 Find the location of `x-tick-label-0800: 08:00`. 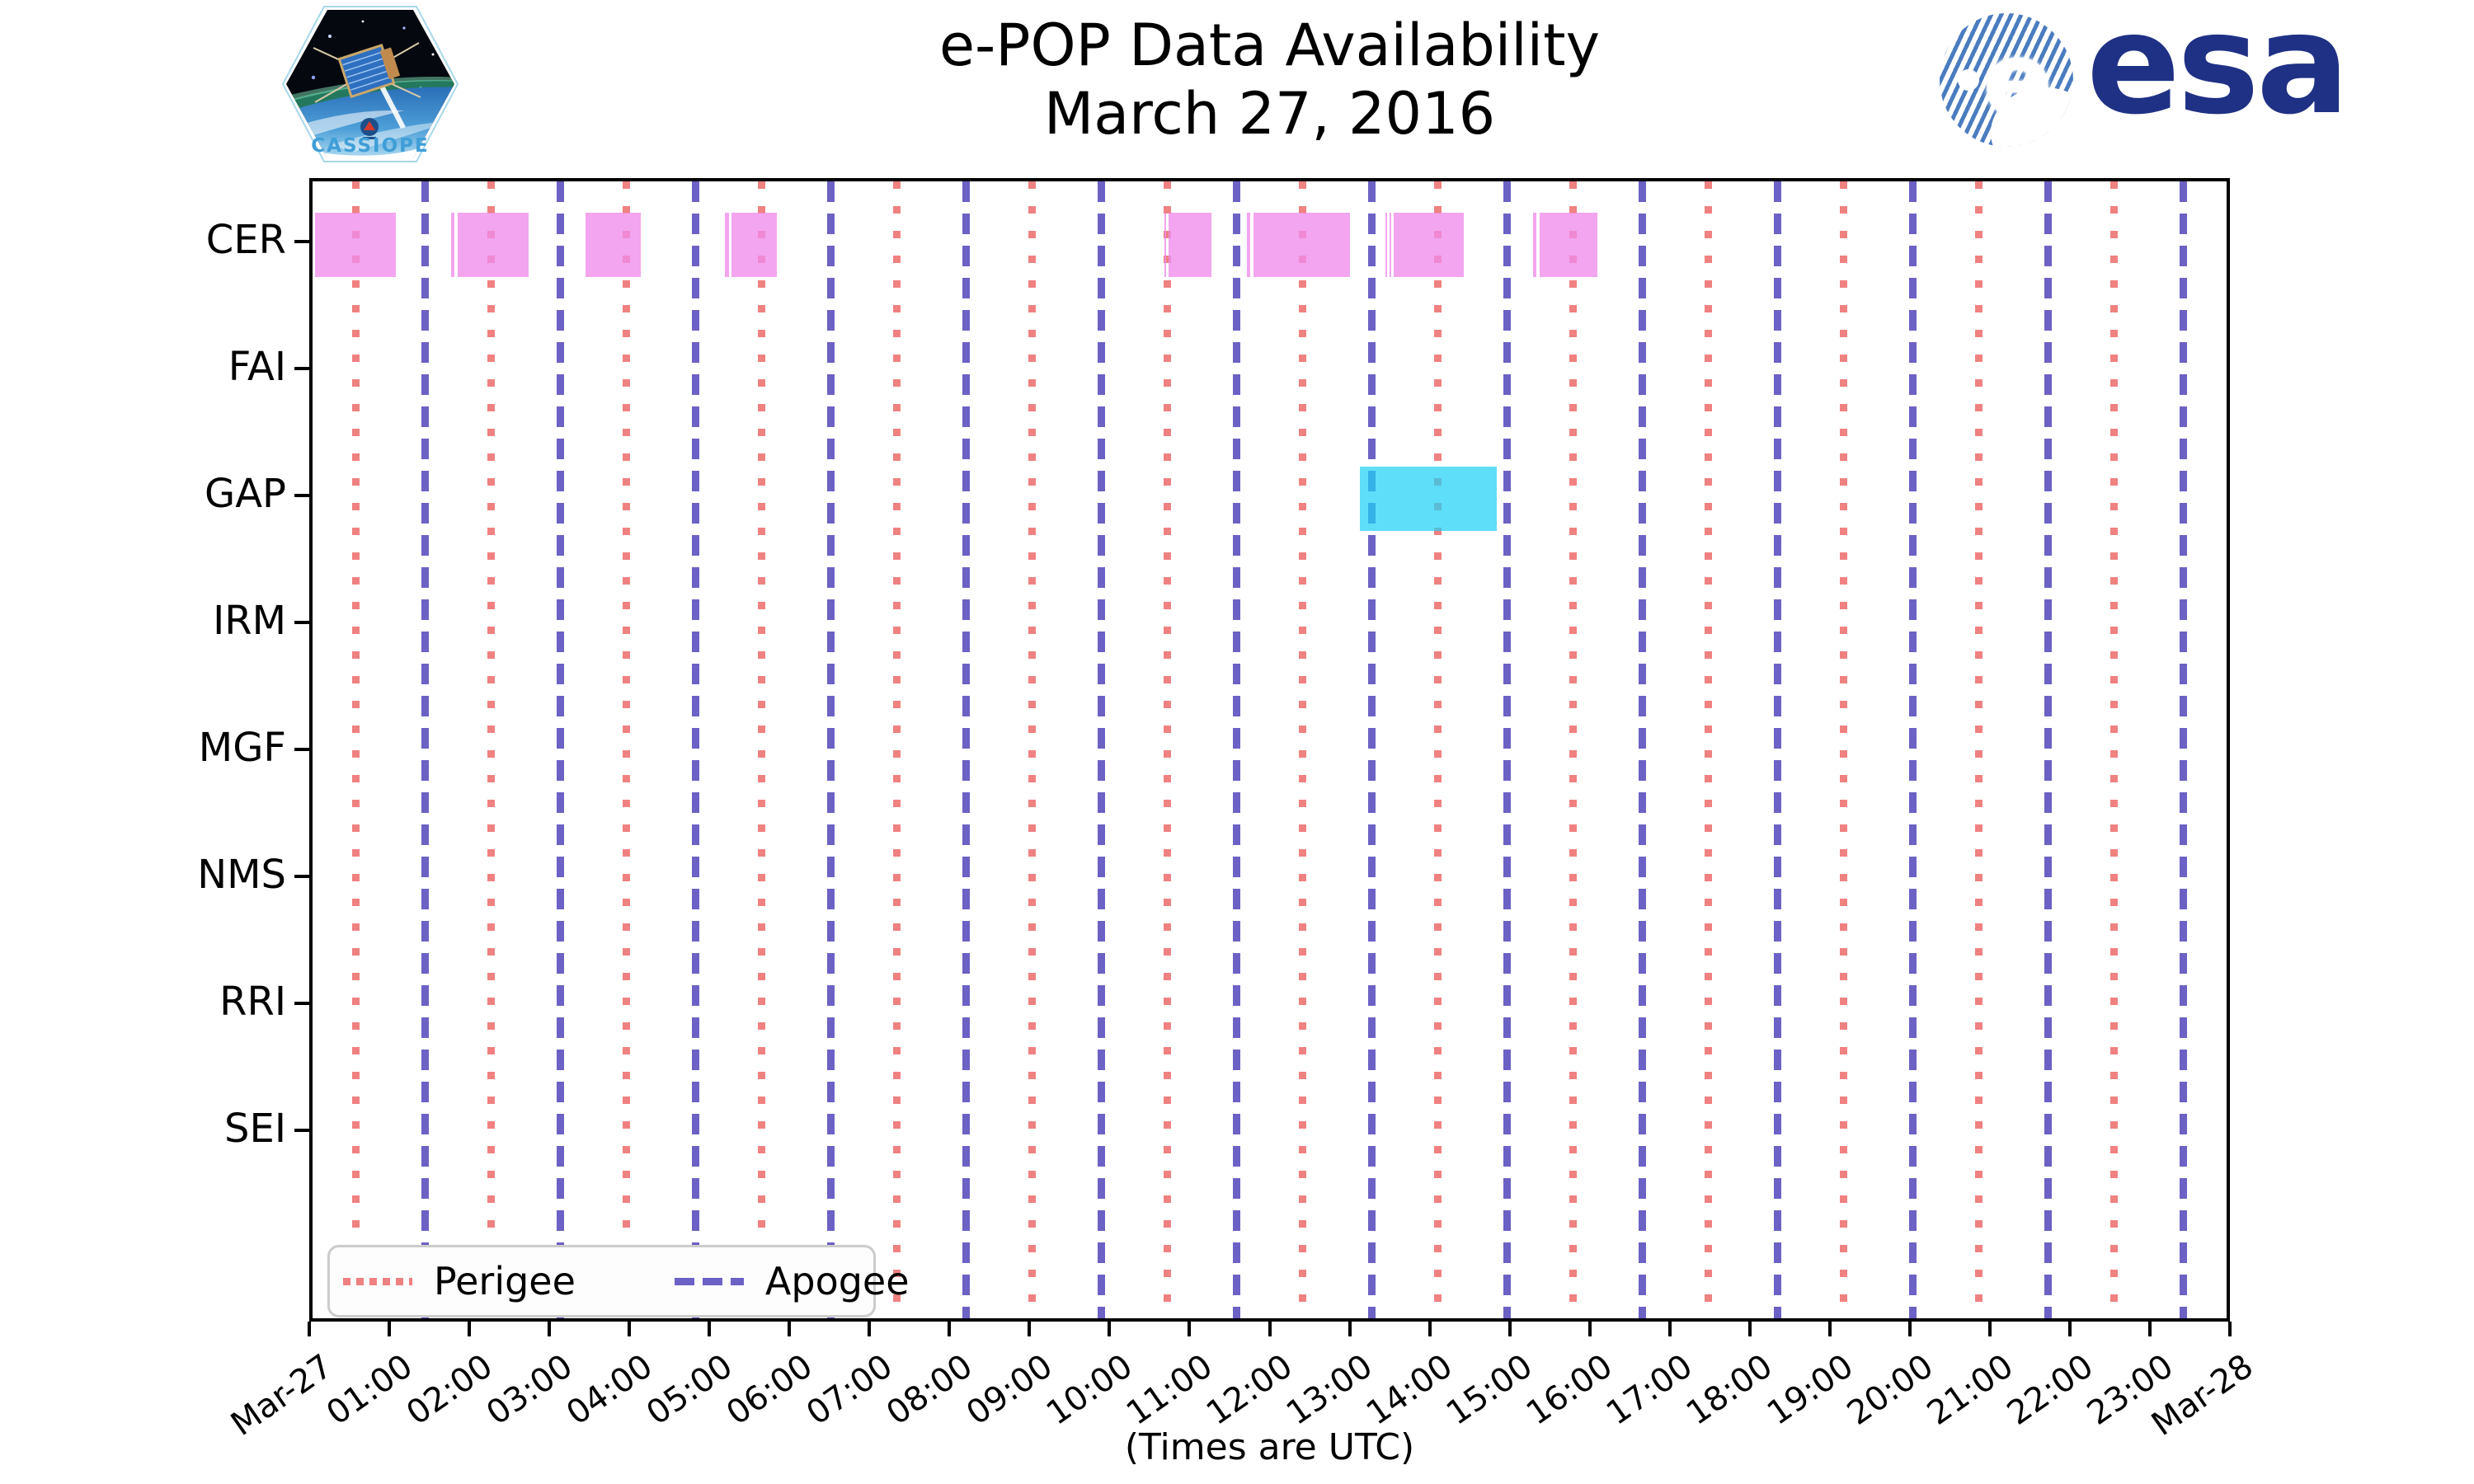

x-tick-label-0800: 08:00 is located at coordinates (929, 1390).